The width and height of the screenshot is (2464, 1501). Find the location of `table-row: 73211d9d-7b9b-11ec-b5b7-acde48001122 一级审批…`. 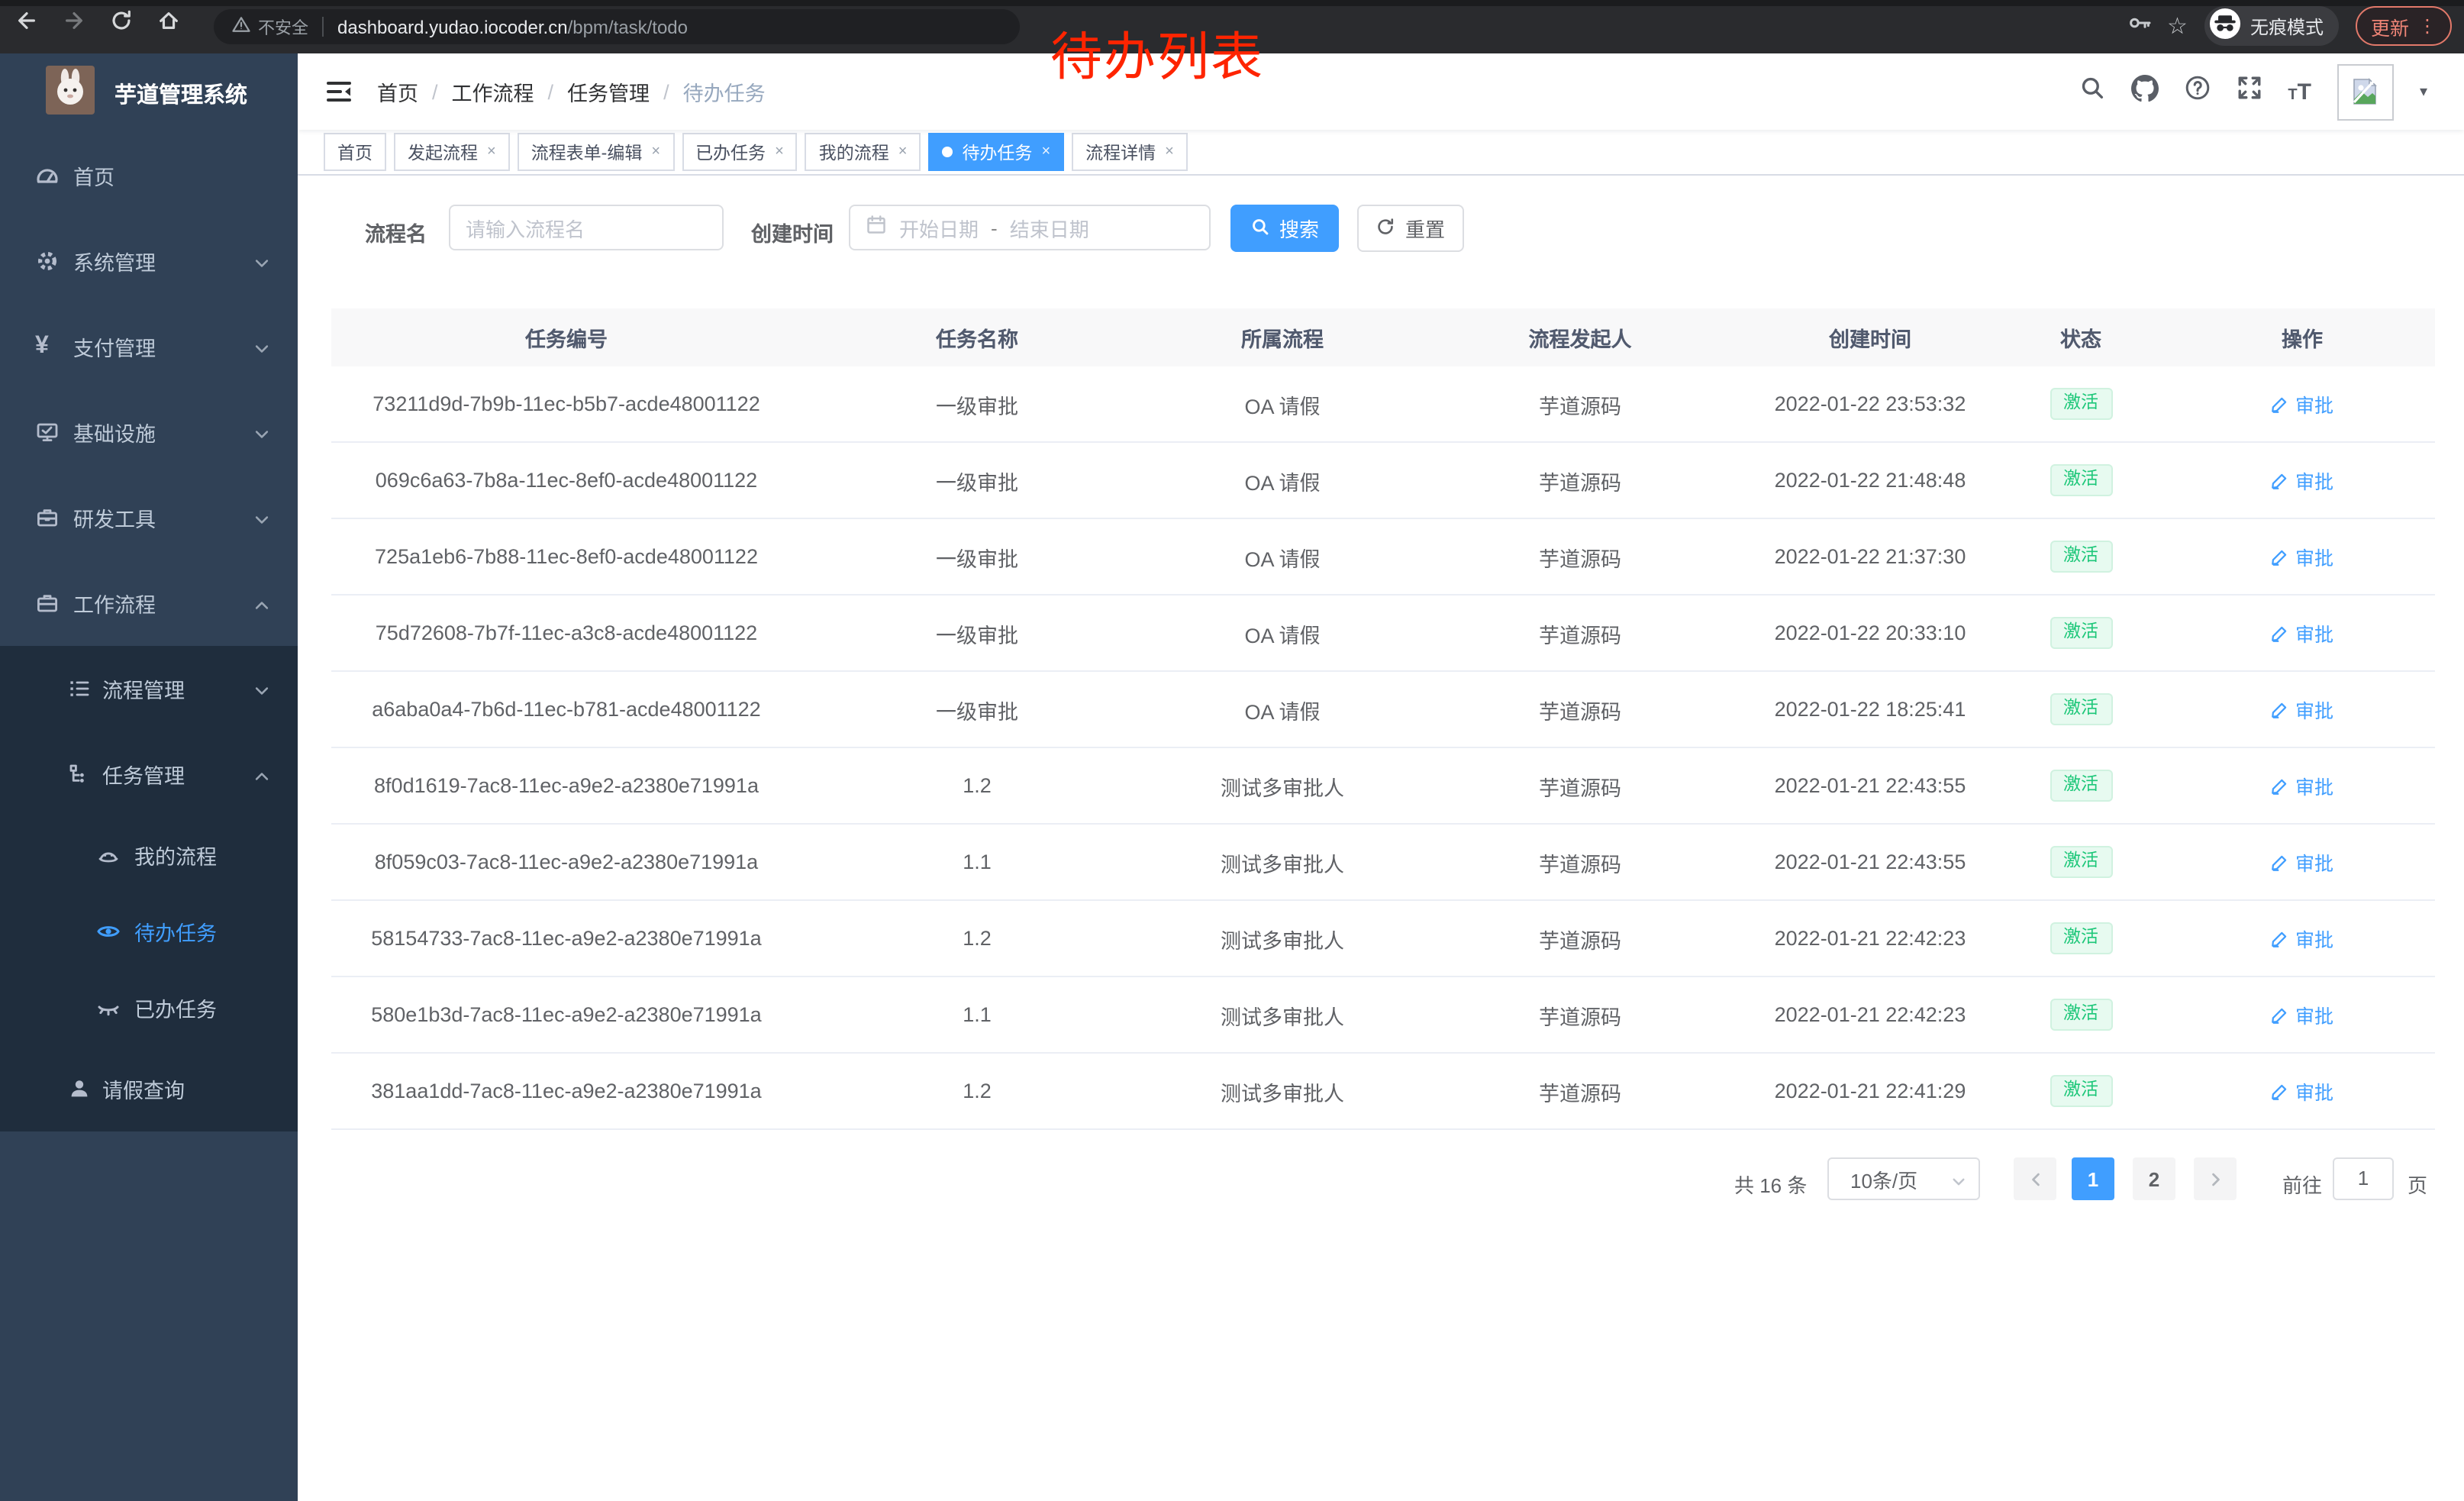

table-row: 73211d9d-7b9b-11ec-b5b7-acde48001122 一级审批… is located at coordinates (1383, 404).